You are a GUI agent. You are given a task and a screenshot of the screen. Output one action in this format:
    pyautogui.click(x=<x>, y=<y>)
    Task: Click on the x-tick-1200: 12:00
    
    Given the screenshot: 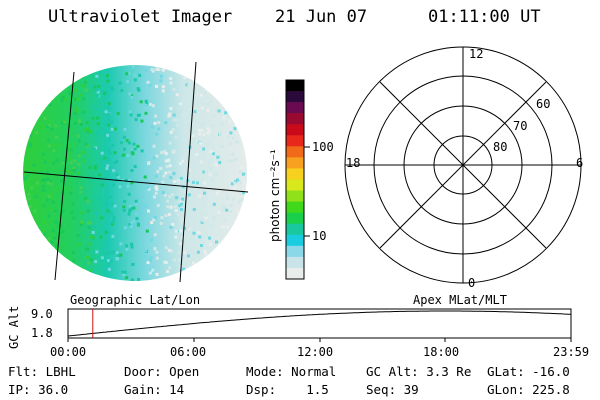 What is the action you would take?
    pyautogui.click(x=315, y=352)
    